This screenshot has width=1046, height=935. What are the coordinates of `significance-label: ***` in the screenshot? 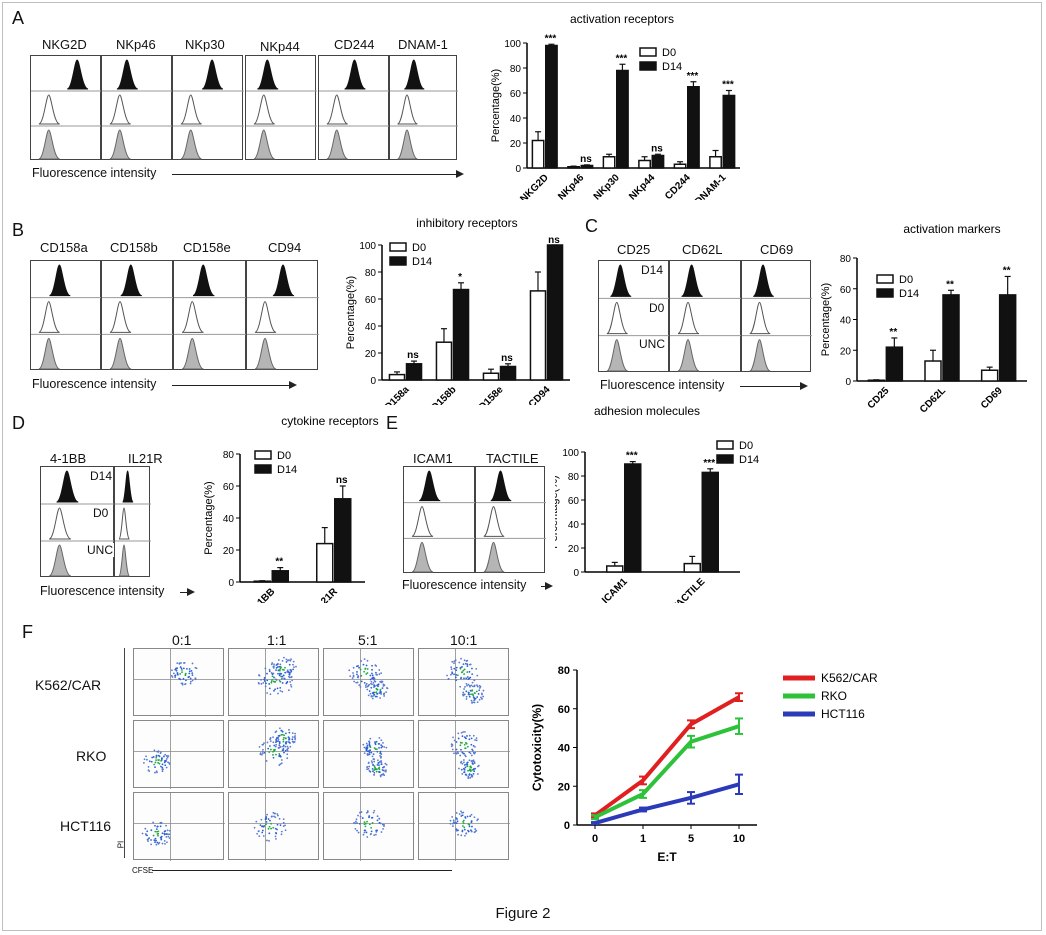 It's located at (709, 463).